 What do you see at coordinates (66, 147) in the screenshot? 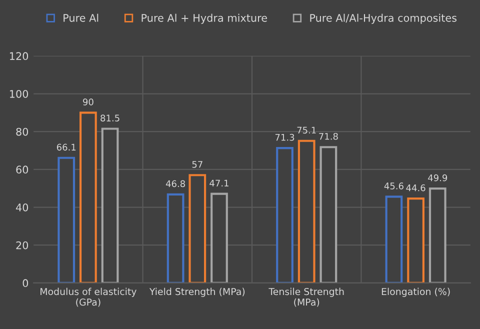
I see `data-label: 66.1` at bounding box center [66, 147].